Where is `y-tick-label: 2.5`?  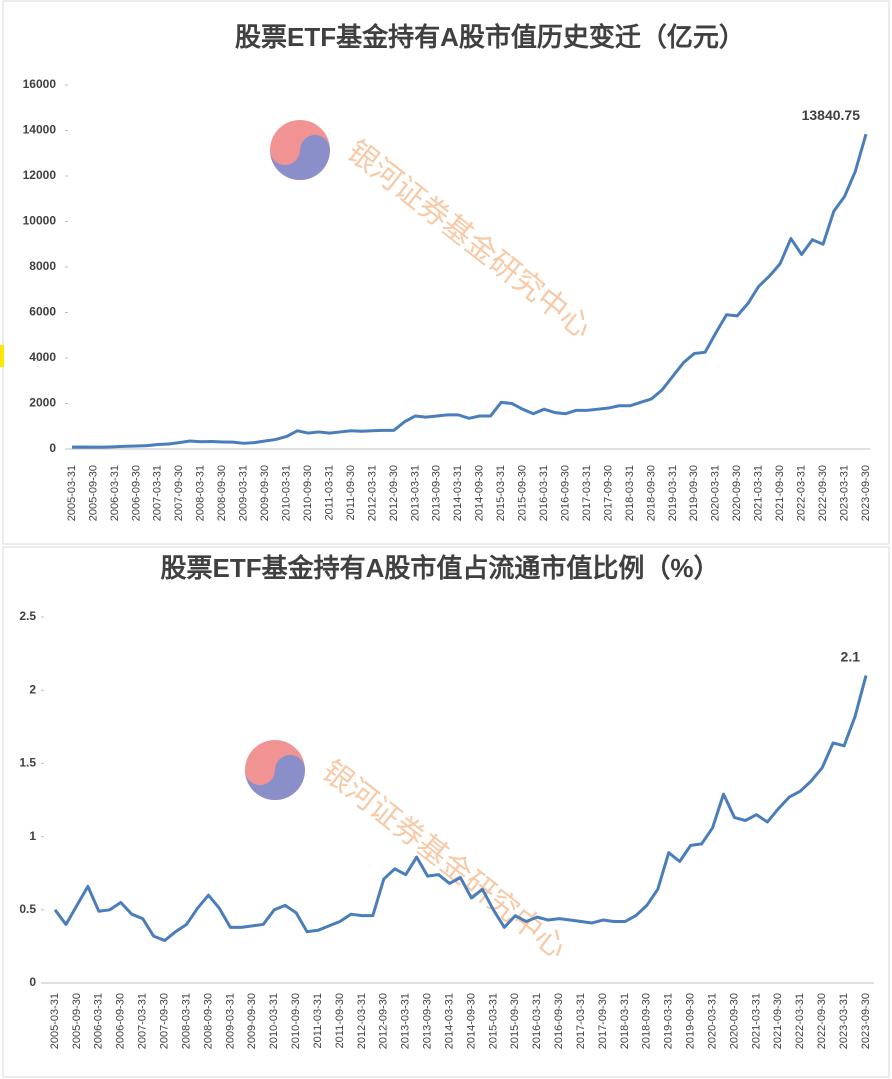 y-tick-label: 2.5 is located at coordinates (27, 616).